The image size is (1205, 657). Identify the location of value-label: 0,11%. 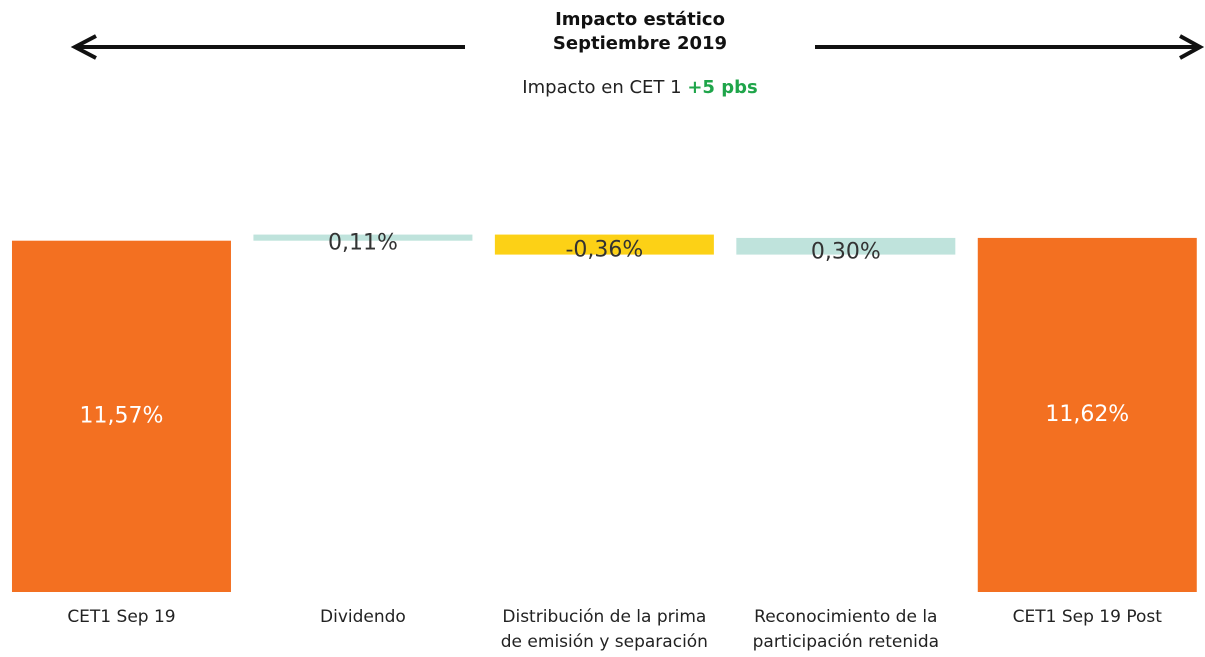
(363, 243).